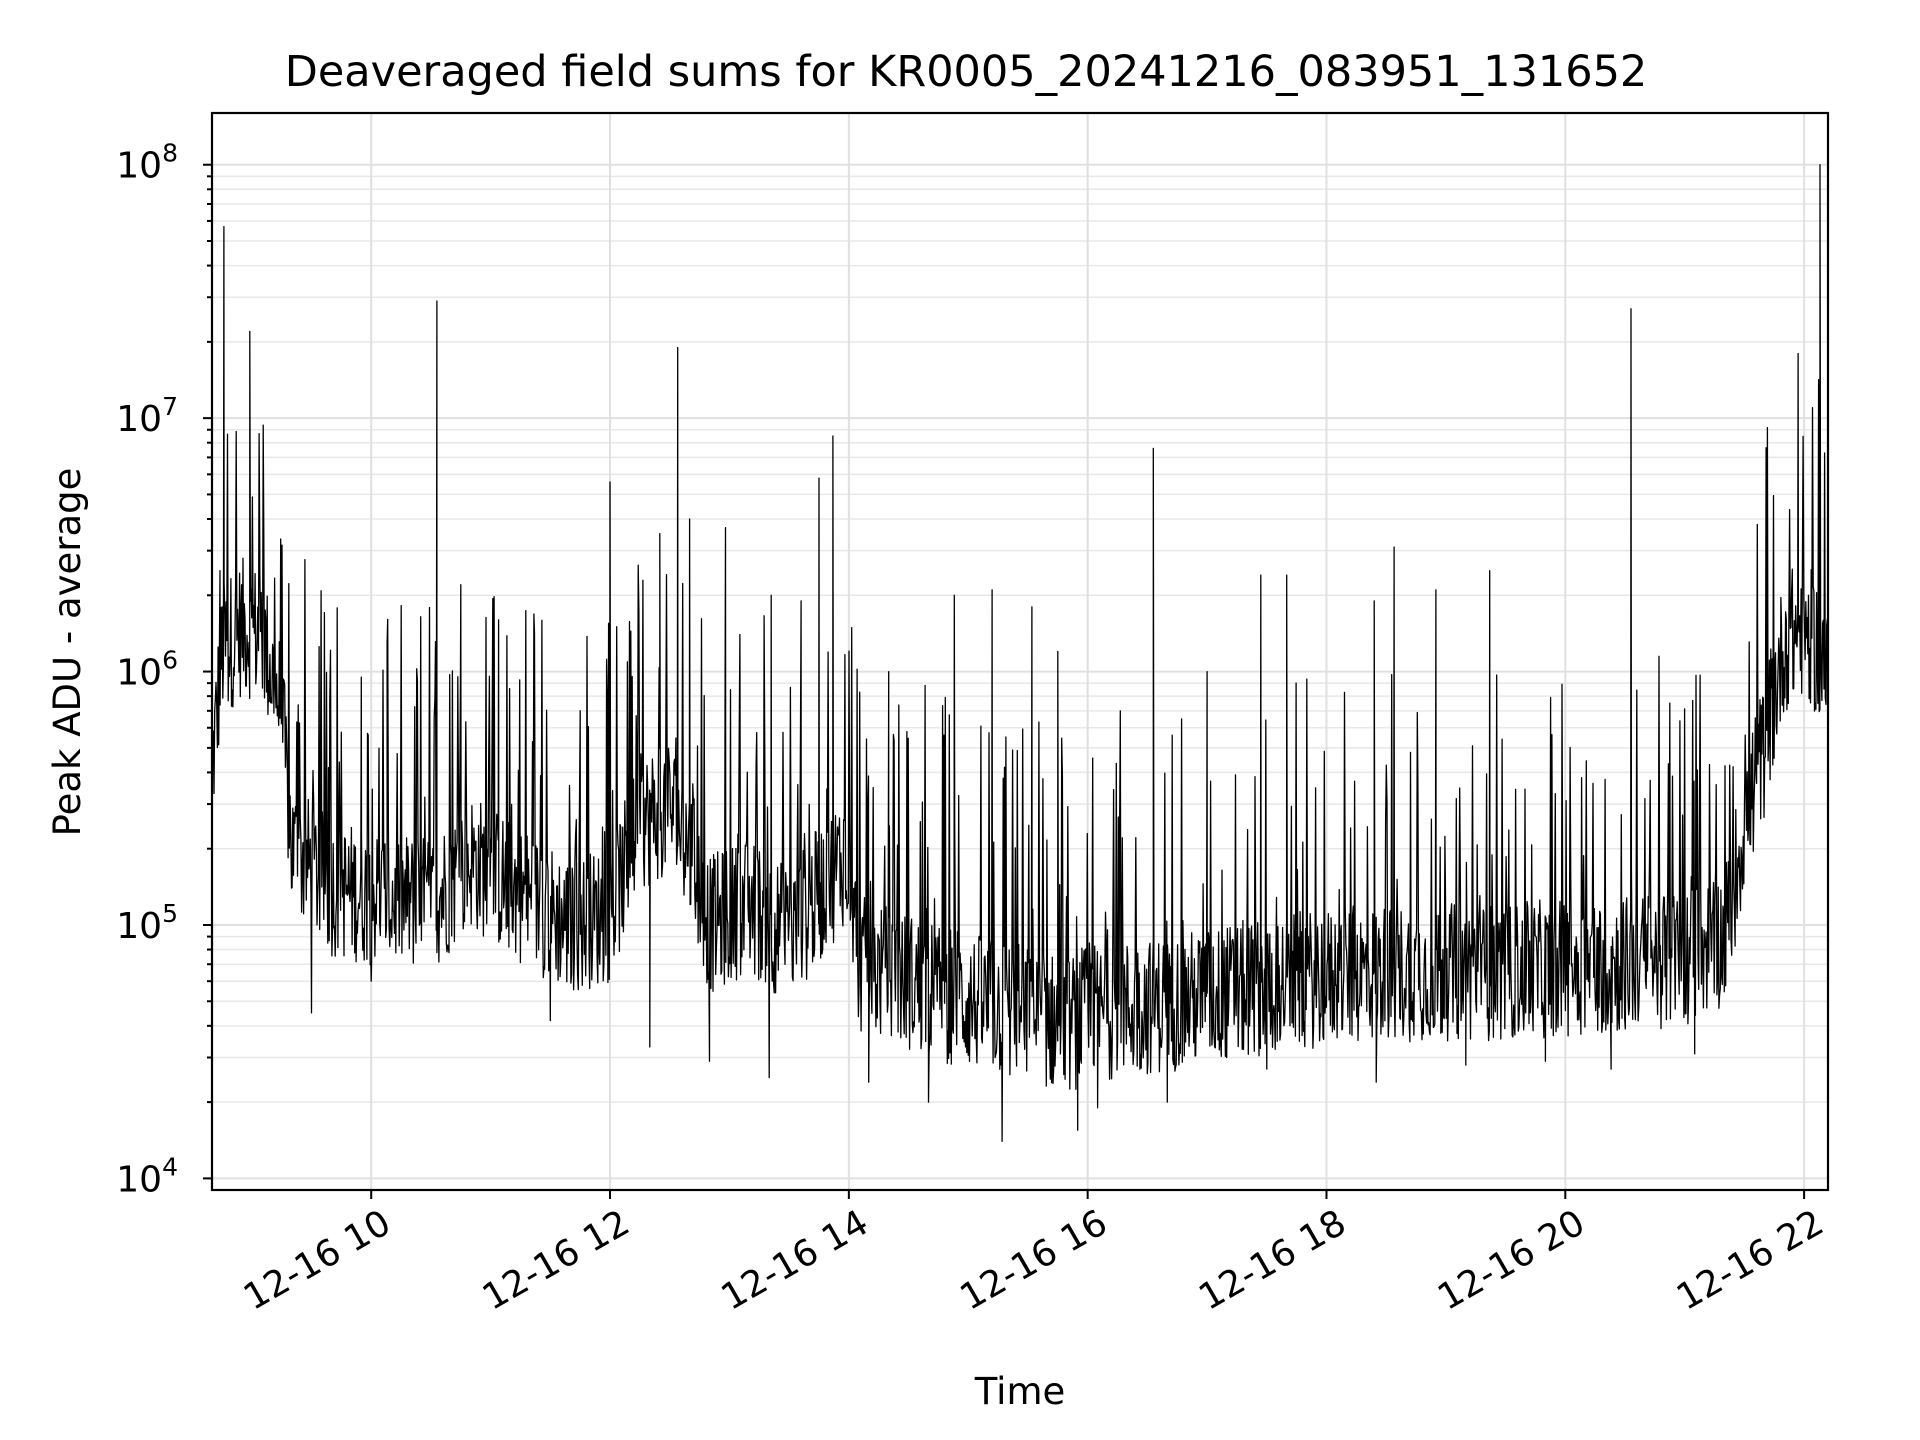 Image resolution: width=1920 pixels, height=1440 pixels. I want to click on y-tick-label: 10⁷, so click(147, 416).